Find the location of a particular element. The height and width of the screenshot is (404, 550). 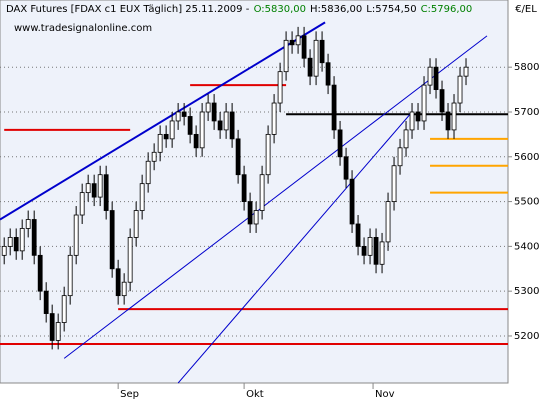

y-tick-label: 5700 is located at coordinates (526, 112).